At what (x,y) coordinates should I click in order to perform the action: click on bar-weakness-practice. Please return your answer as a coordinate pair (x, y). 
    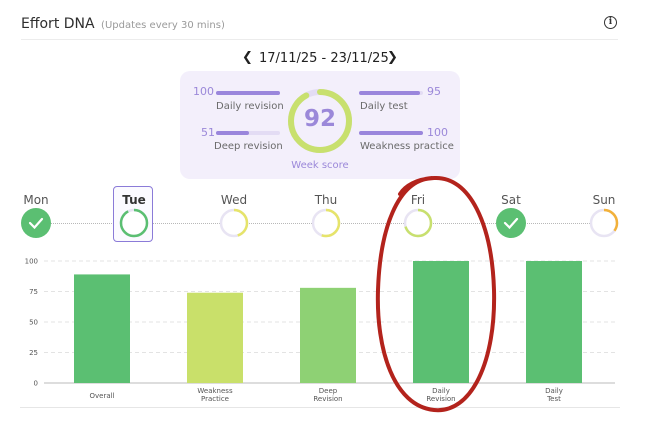
    Looking at the image, I should click on (215, 337).